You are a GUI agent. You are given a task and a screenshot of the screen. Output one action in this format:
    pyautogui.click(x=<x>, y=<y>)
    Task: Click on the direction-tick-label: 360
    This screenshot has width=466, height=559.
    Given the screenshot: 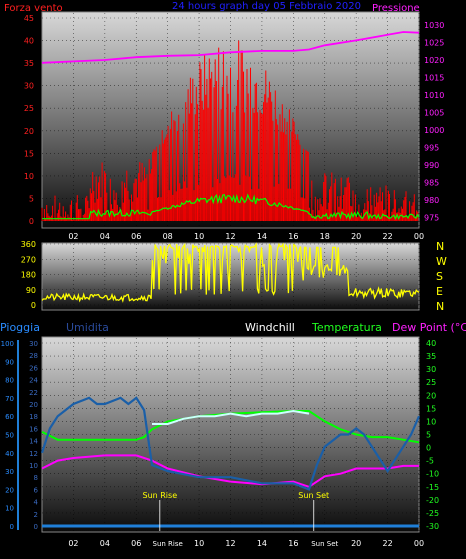 What is the action you would take?
    pyautogui.click(x=28, y=244)
    